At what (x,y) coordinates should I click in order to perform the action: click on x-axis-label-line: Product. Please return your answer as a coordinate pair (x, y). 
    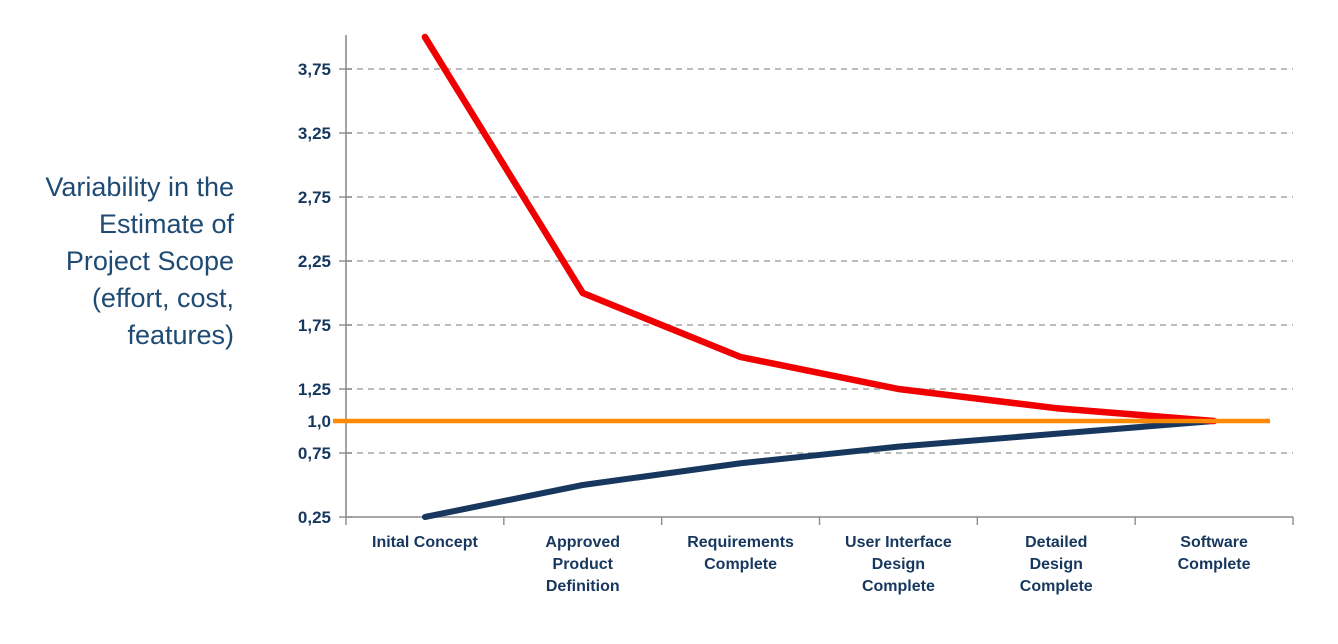
    Looking at the image, I should click on (582, 564).